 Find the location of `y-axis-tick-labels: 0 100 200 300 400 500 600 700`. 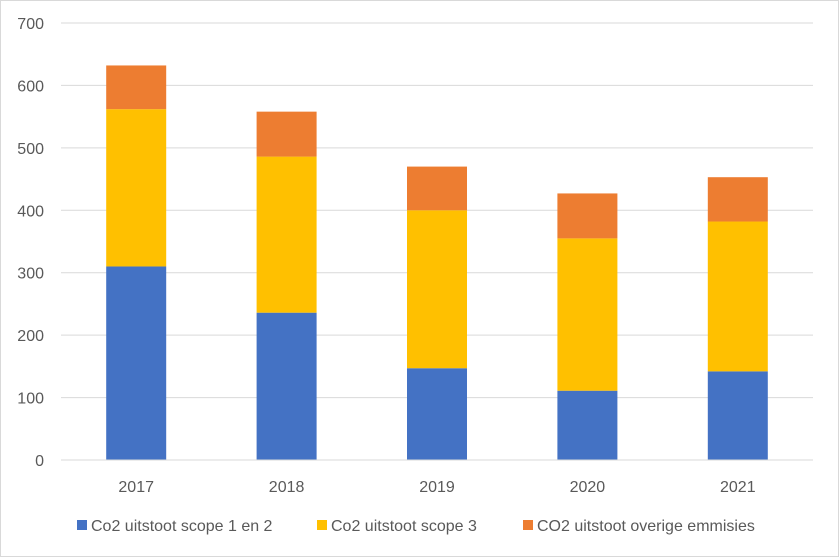

y-axis-tick-labels: 0 100 200 300 400 500 600 700 is located at coordinates (30, 243).